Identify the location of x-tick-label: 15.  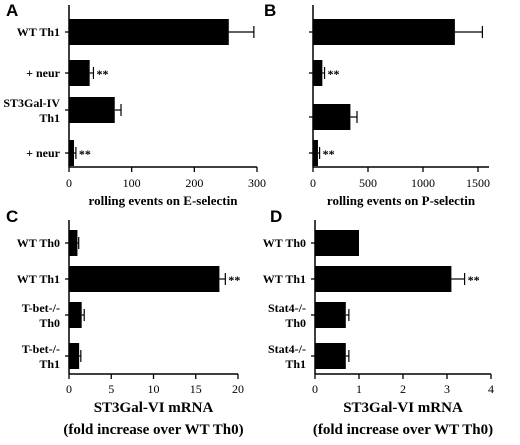
(196, 389).